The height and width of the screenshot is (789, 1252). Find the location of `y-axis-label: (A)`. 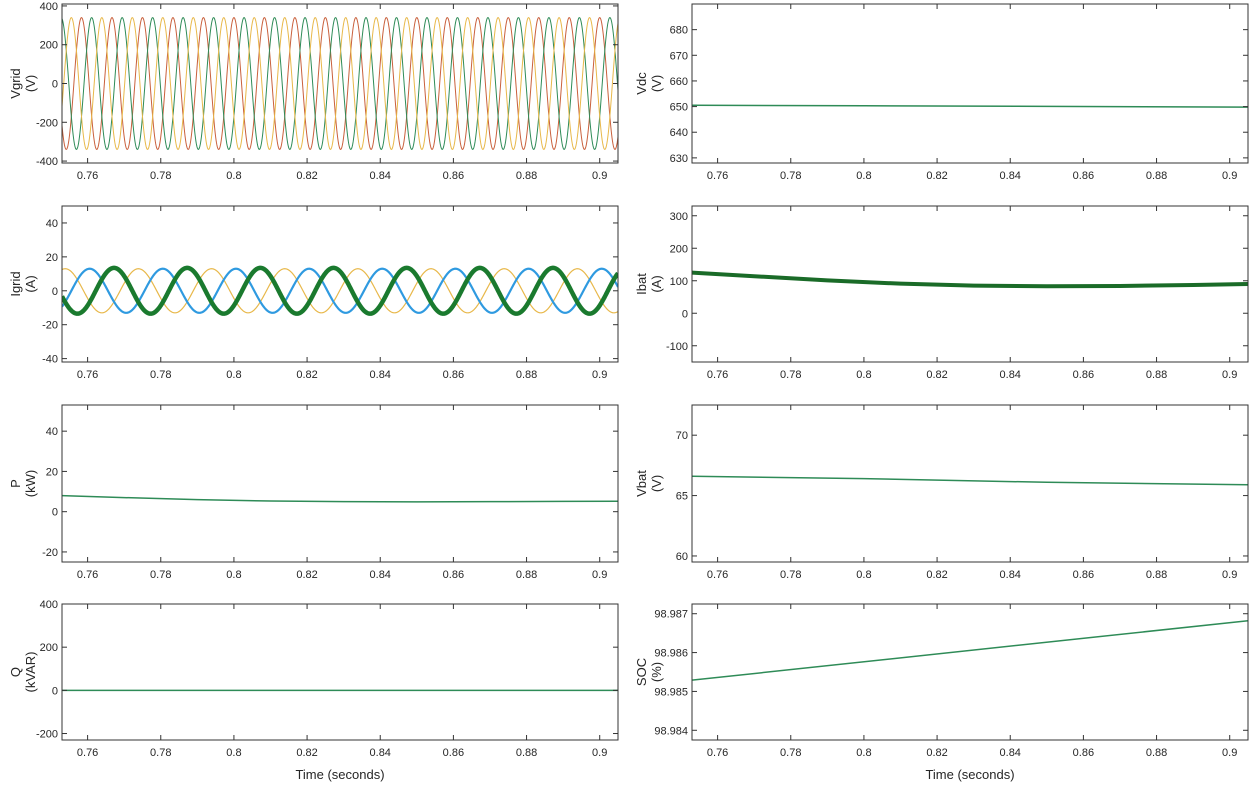

y-axis-label: (A) is located at coordinates (30, 283).